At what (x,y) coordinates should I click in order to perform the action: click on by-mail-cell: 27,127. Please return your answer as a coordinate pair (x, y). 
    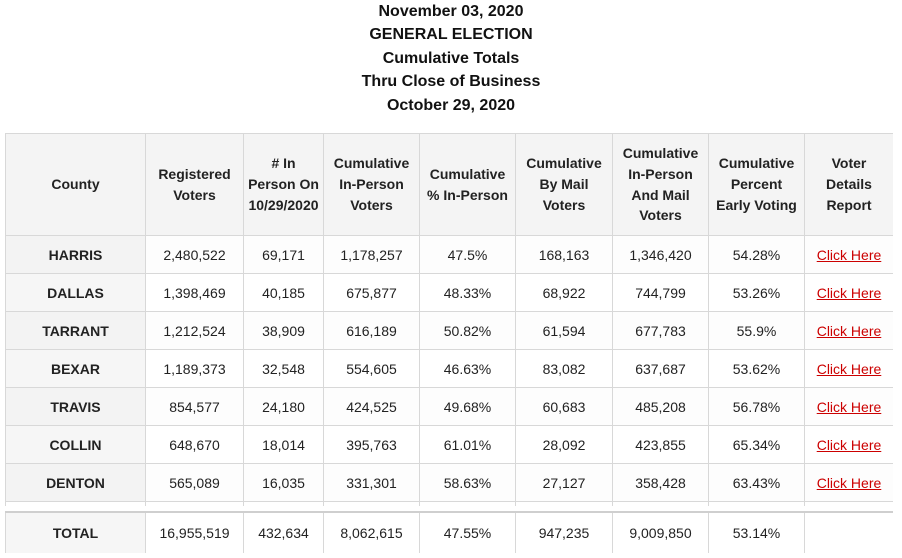
    Looking at the image, I should click on (564, 482).